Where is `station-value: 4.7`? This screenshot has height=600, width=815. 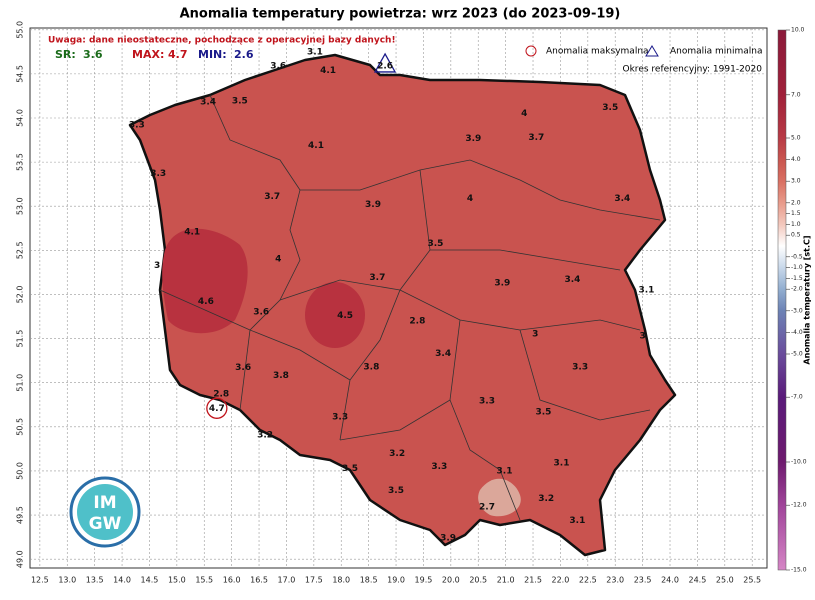
station-value: 4.7 is located at coordinates (217, 409).